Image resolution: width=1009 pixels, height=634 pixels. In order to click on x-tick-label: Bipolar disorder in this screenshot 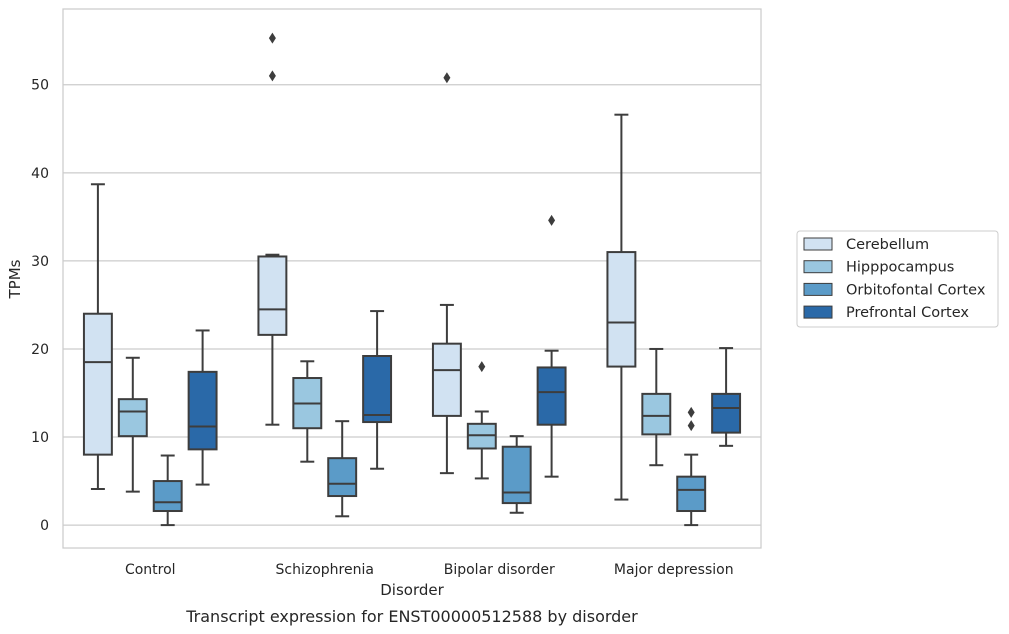, I will do `click(499, 570)`.